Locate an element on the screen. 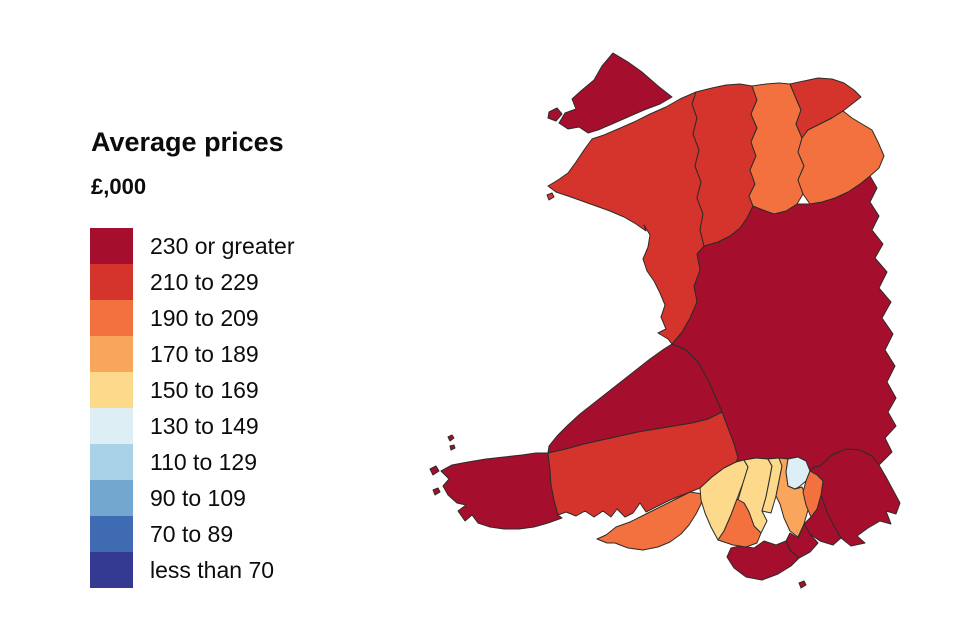 The width and height of the screenshot is (960, 640). legend-item: 130 to 149 is located at coordinates (192, 426).